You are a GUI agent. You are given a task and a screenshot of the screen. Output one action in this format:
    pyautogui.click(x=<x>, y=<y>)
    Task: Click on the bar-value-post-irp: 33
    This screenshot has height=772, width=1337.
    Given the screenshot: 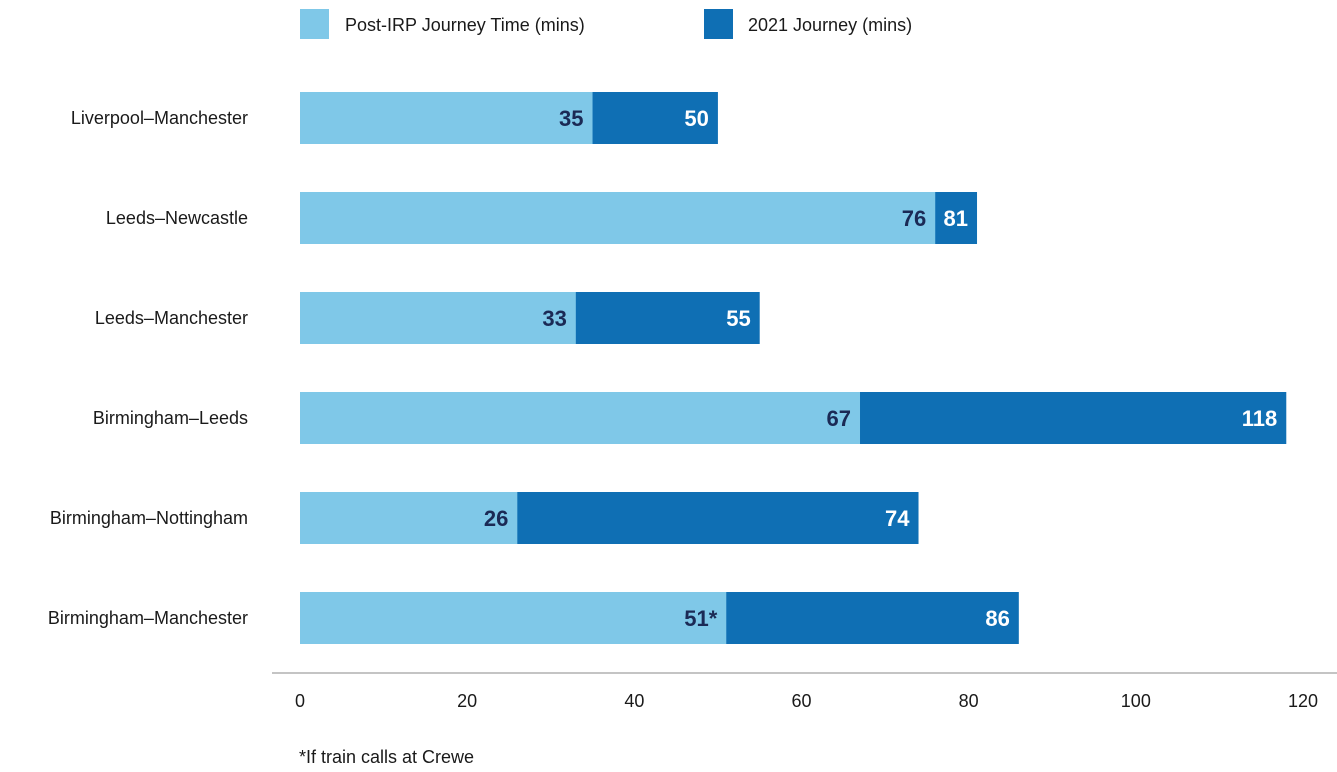 What is the action you would take?
    pyautogui.click(x=554, y=318)
    